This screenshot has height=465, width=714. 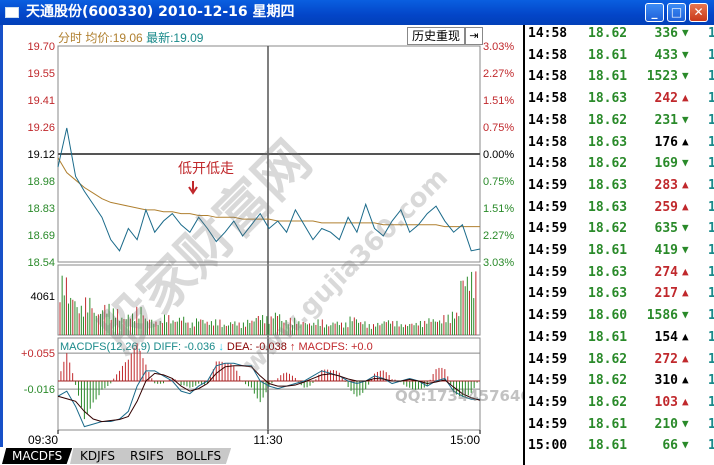 What do you see at coordinates (666, 272) in the screenshot?
I see `tick-volume: 274` at bounding box center [666, 272].